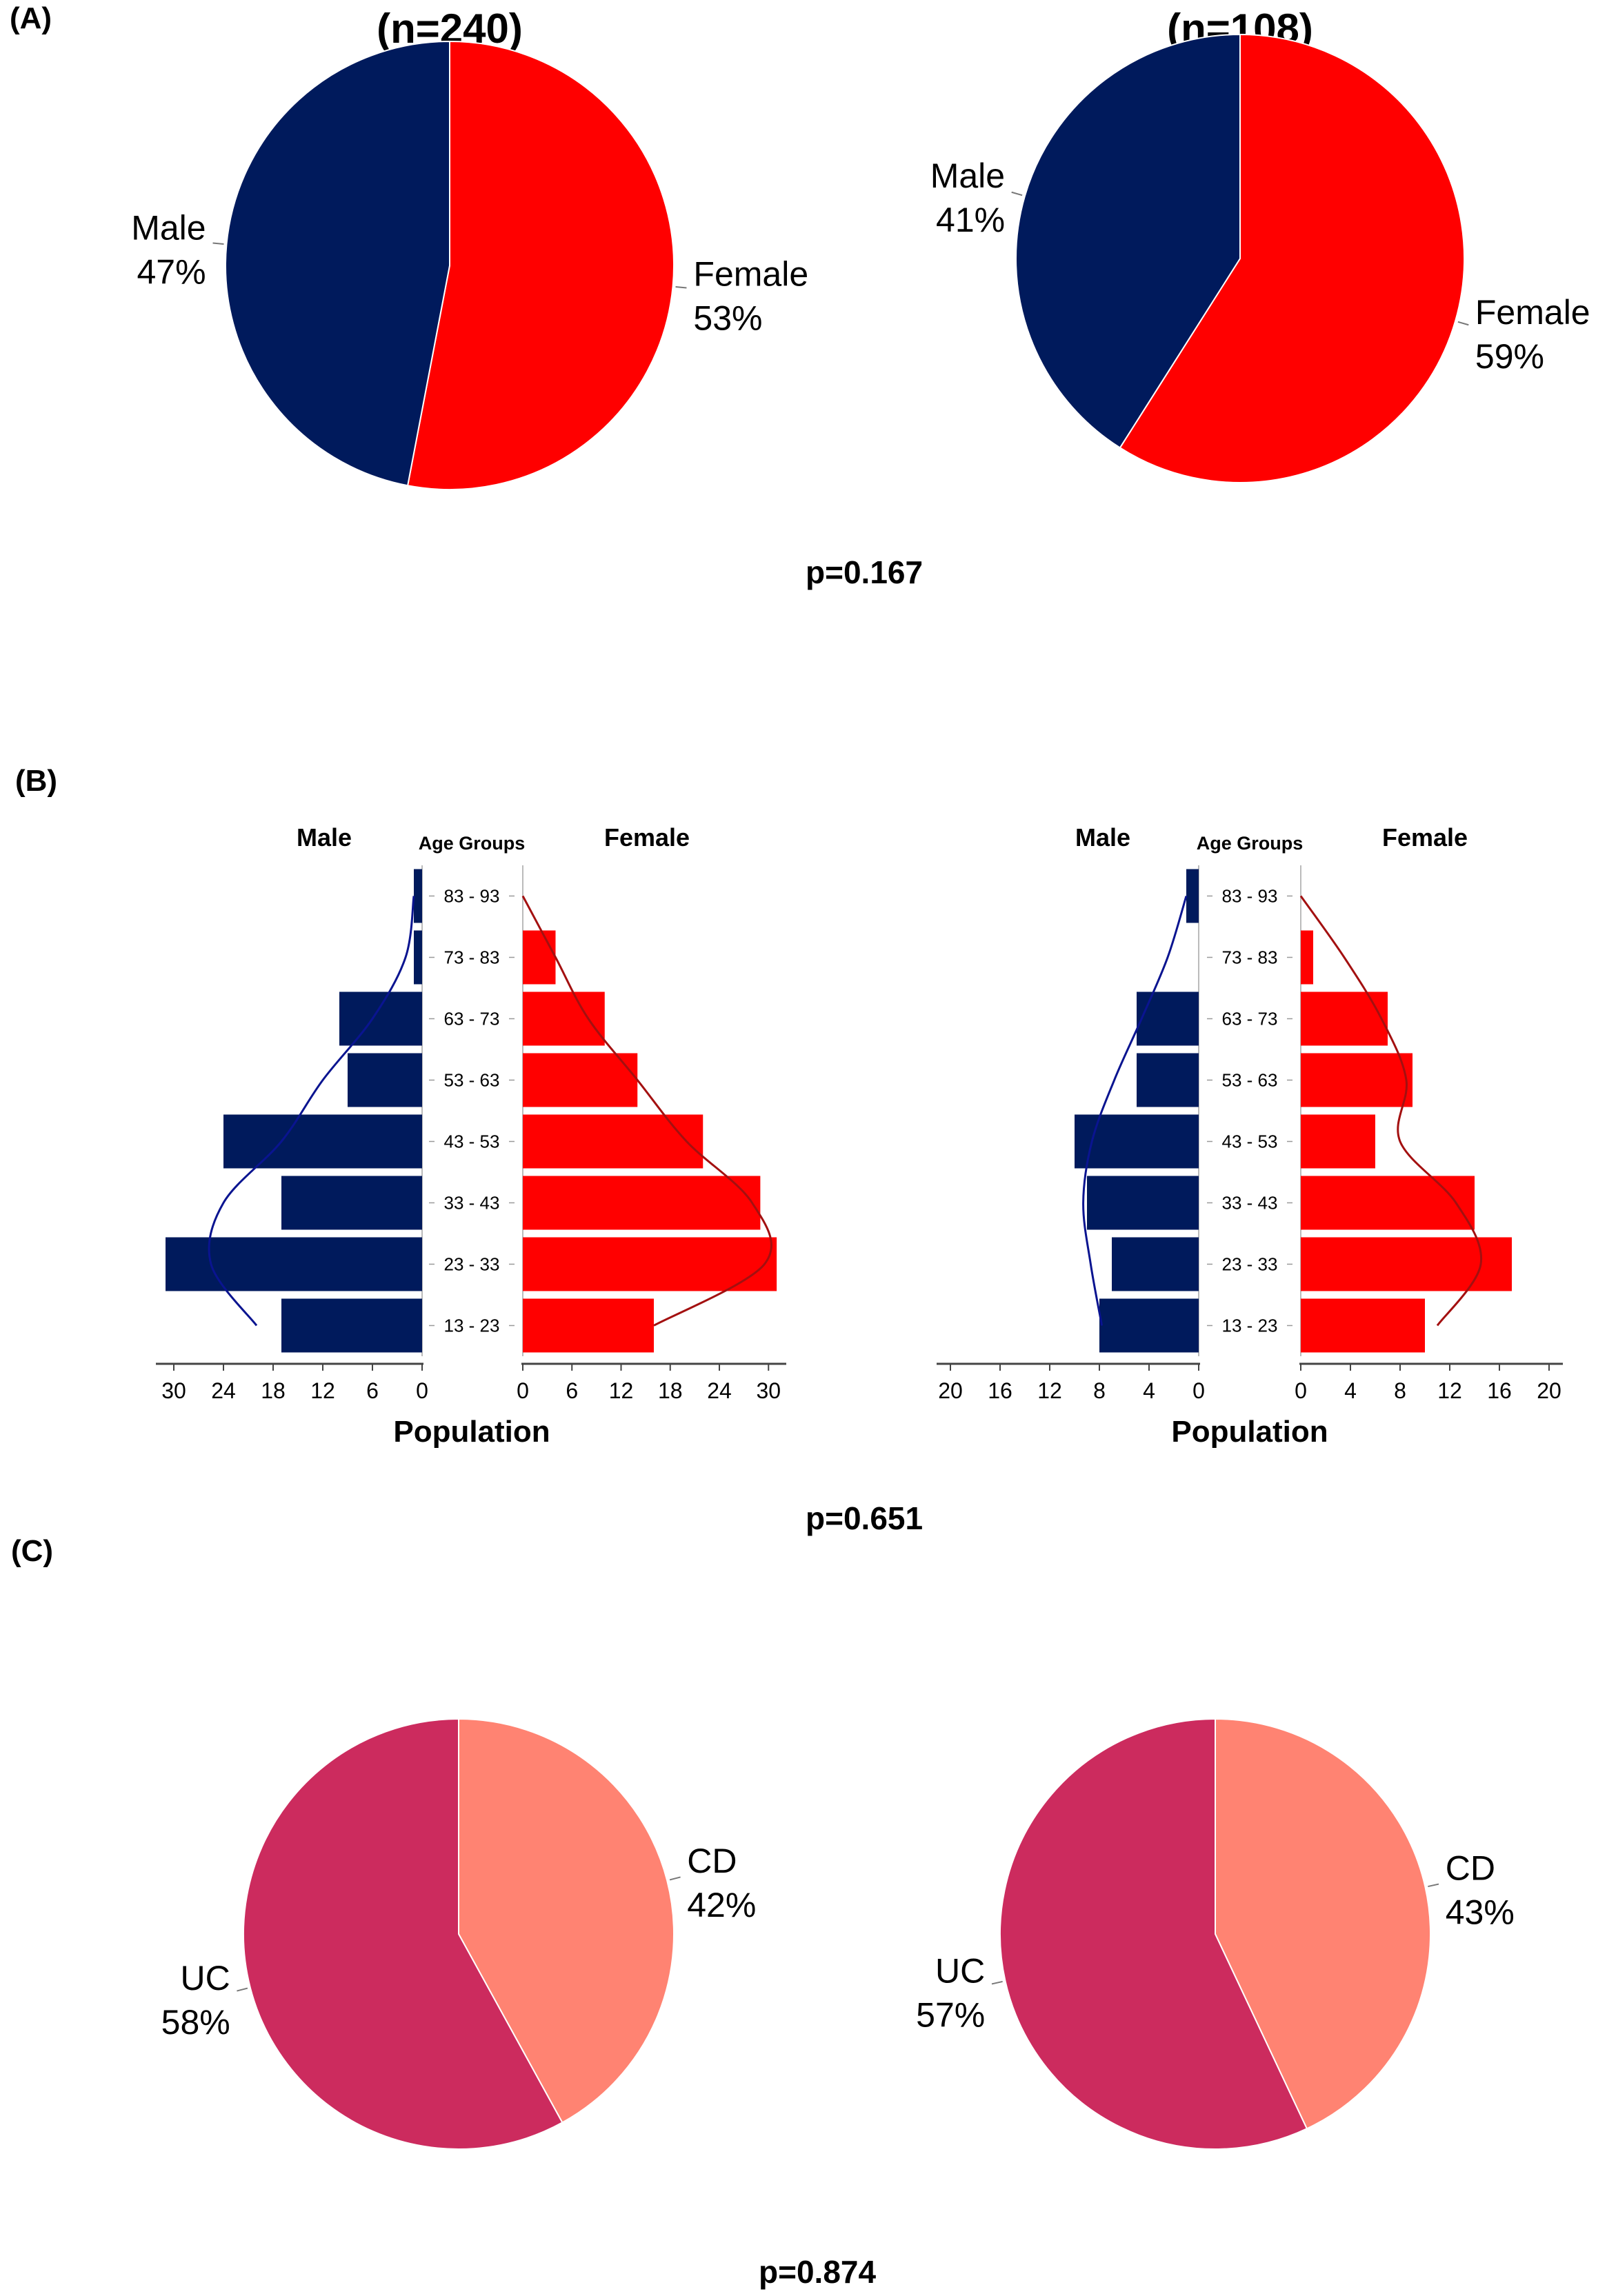 The image size is (1607, 2296). I want to click on pyramid-male-tick-label: 24, so click(223, 1391).